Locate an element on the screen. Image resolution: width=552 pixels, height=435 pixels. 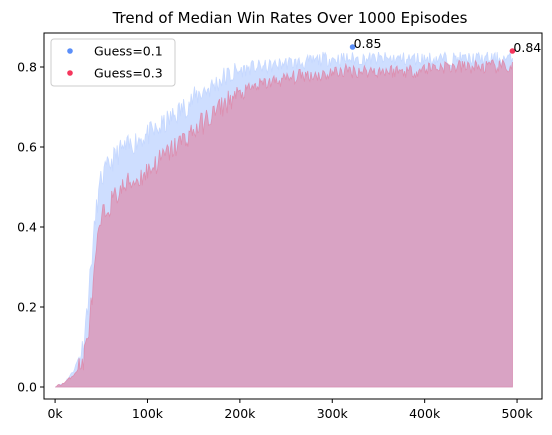
y-tick-label: 0.0 is located at coordinates (27, 387).